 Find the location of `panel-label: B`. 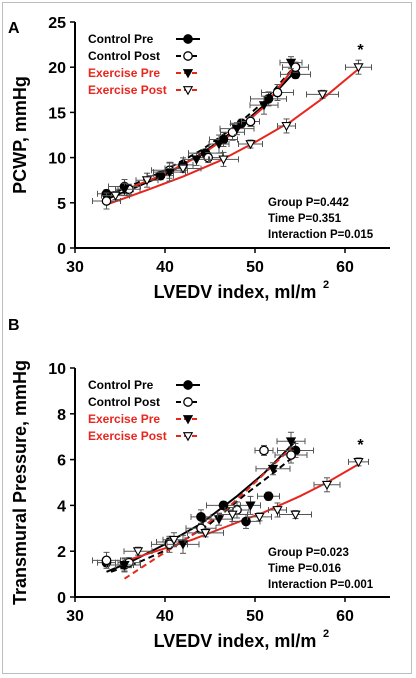

panel-label: B is located at coordinates (14, 325).